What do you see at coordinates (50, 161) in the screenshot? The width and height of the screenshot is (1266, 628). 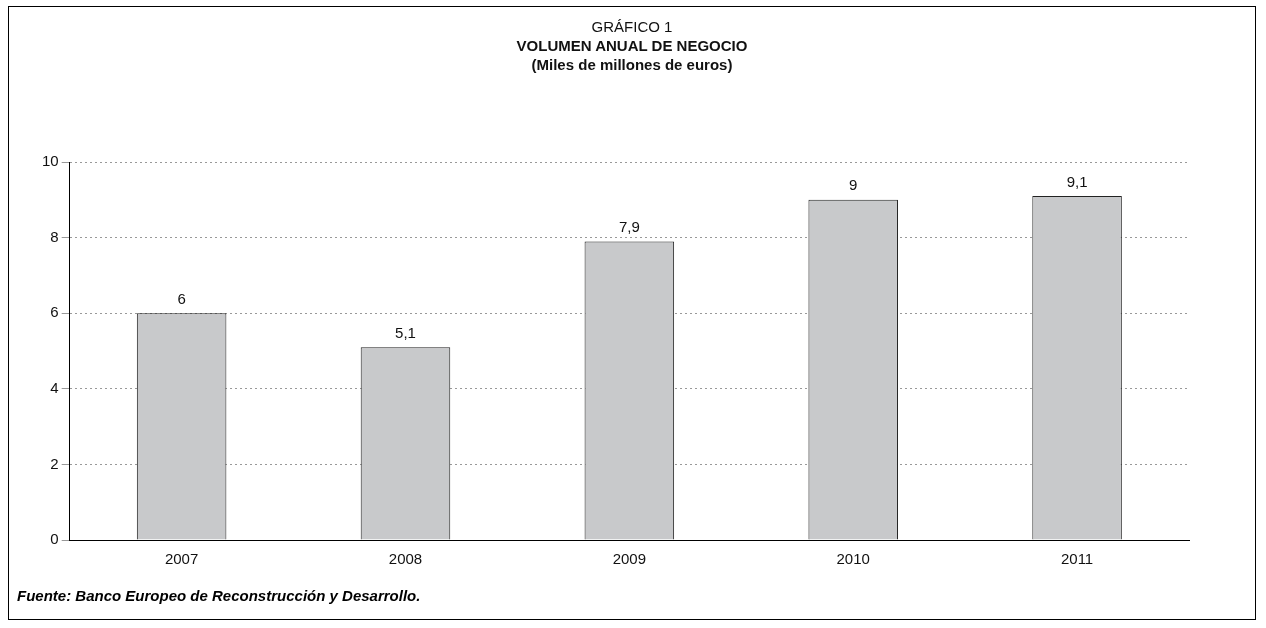 I see `y-tick-label: 10` at bounding box center [50, 161].